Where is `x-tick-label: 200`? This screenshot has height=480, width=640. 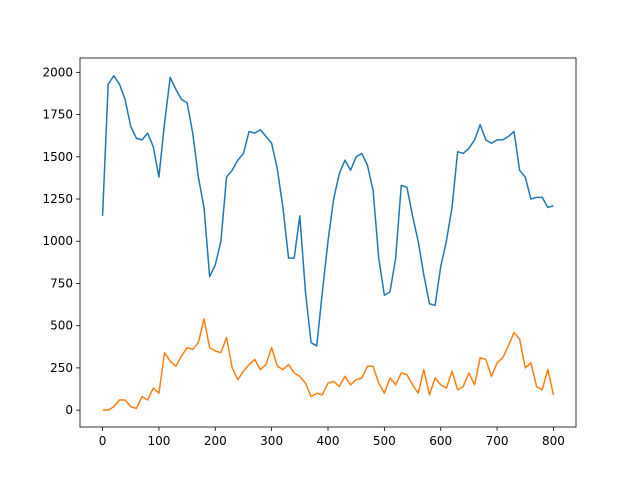 x-tick-label: 200 is located at coordinates (215, 441).